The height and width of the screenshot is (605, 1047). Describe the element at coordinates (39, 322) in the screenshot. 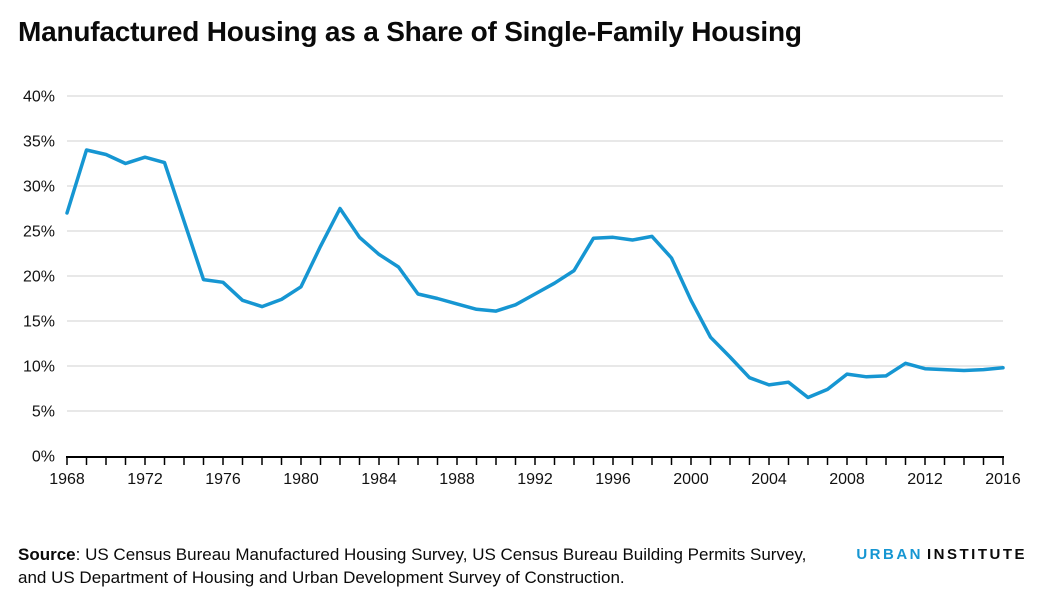

I see `y-axis-tick-label: 15%` at that location.